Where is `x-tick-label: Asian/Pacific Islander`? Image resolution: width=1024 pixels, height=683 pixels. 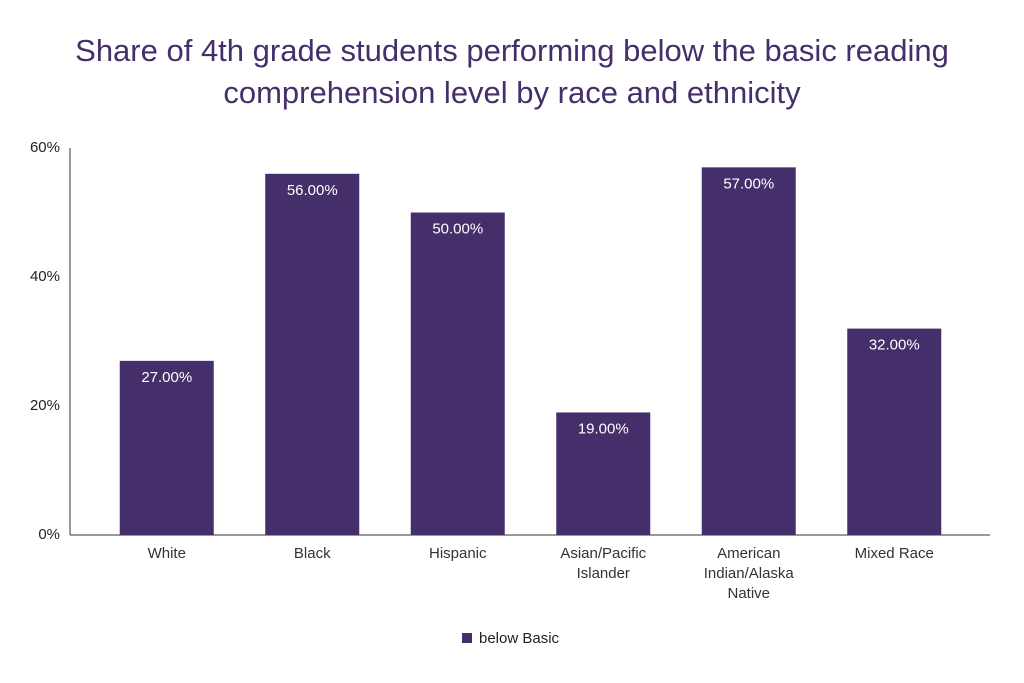
x-tick-label: Asian/Pacific Islander is located at coordinates (603, 563).